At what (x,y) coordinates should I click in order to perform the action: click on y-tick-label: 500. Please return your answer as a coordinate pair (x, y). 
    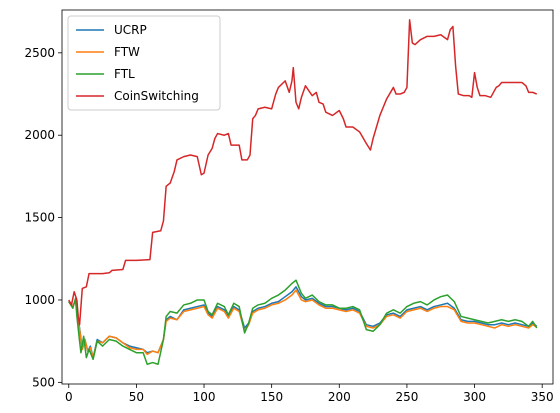
    Looking at the image, I should click on (43, 382).